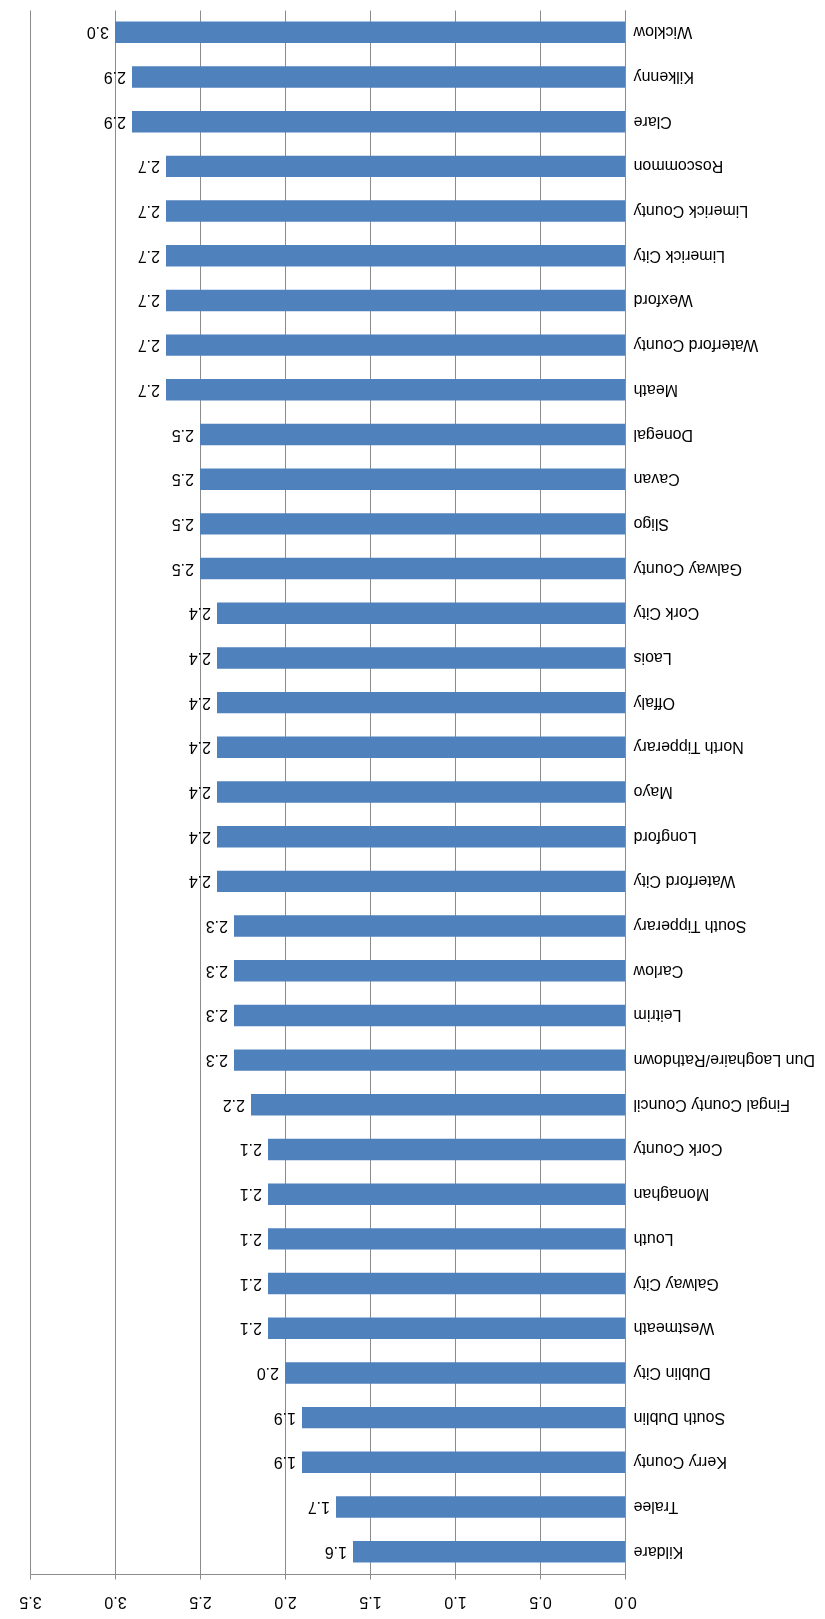 The width and height of the screenshot is (825, 1619). I want to click on y-tick-label: Dublin City, so click(672, 1373).